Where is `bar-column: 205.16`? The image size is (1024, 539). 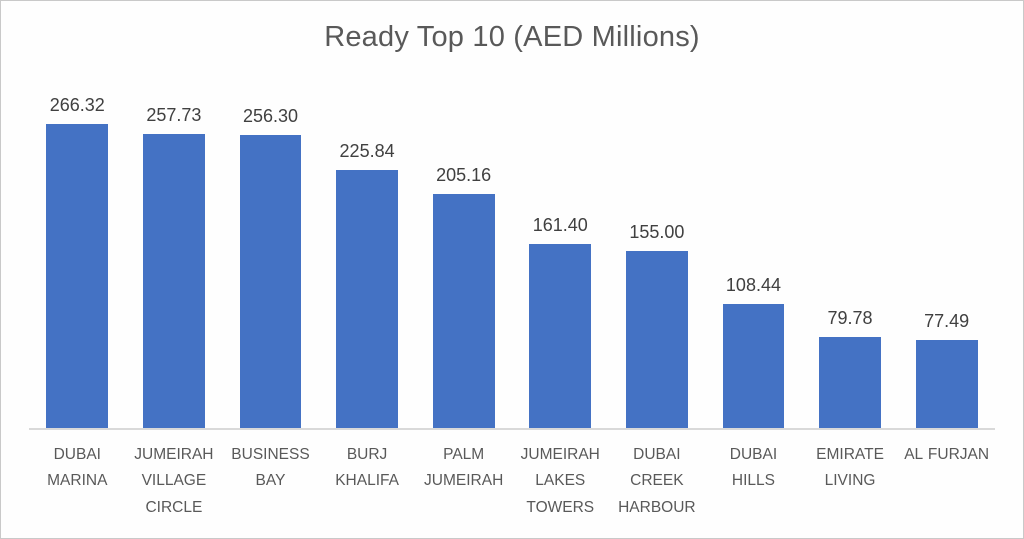 bar-column: 205.16 is located at coordinates (463, 253).